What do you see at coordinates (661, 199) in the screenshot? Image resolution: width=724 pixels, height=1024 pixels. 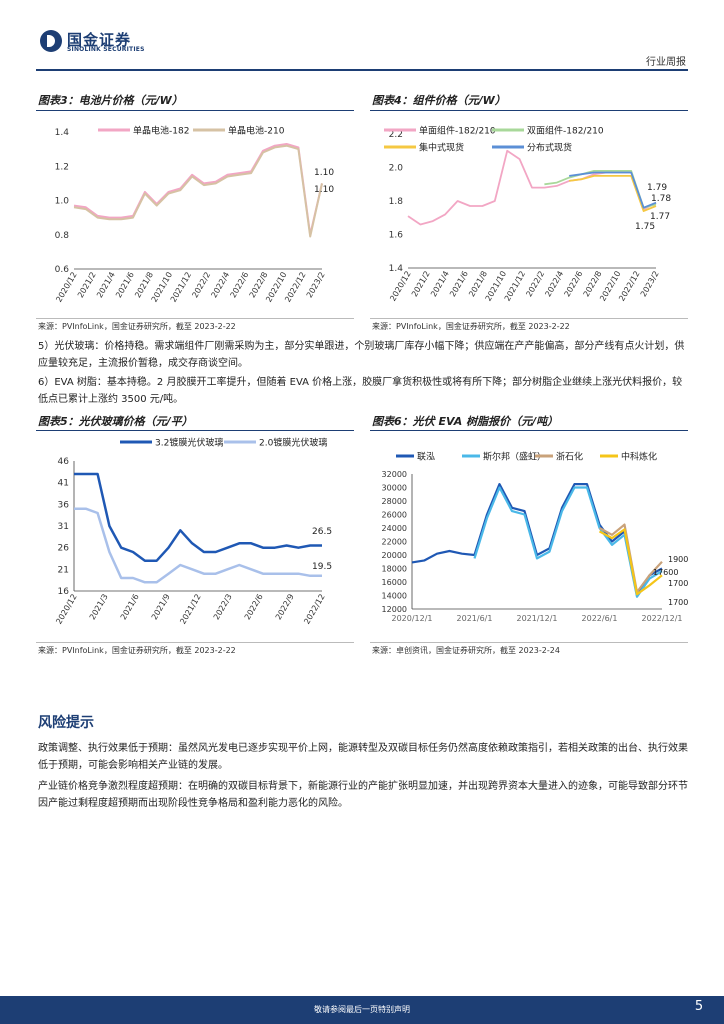 I see `data-label: 1.78` at bounding box center [661, 199].